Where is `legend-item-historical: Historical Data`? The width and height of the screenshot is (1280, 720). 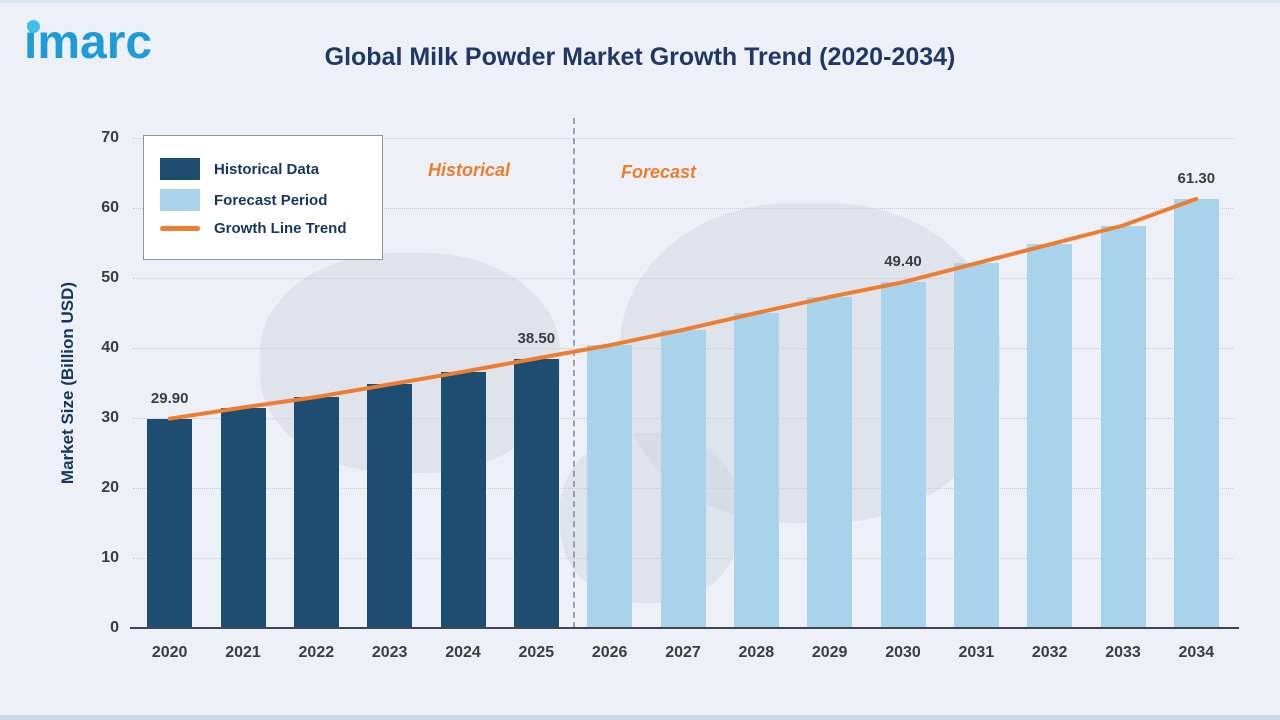 legend-item-historical: Historical Data is located at coordinates (263, 169).